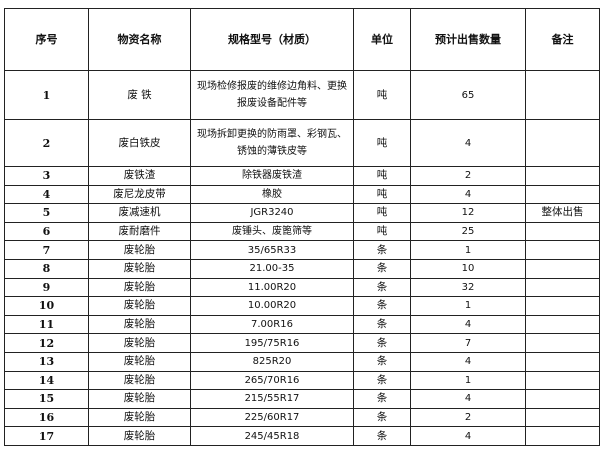  What do you see at coordinates (272, 231) in the screenshot?
I see `spec-cell: 废锤头、废篦筛等` at bounding box center [272, 231].